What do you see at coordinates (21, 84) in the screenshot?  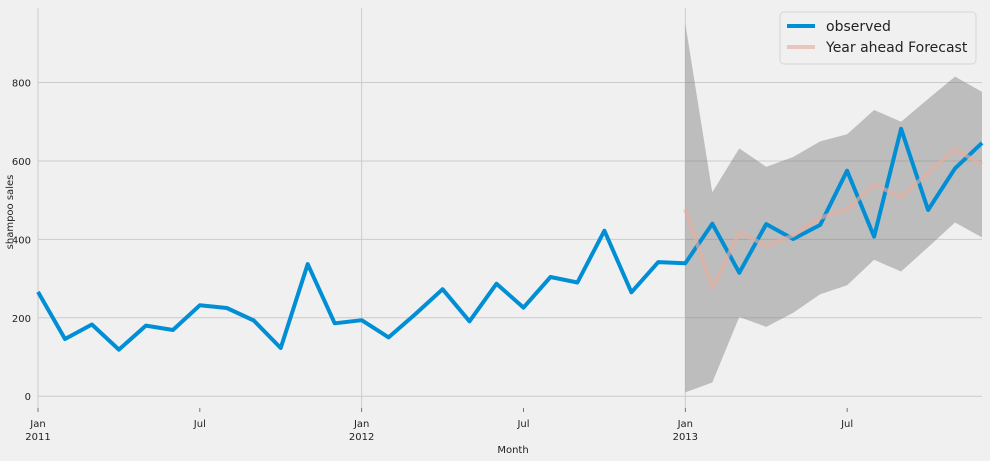 I see `y-tick-label: 800` at bounding box center [21, 84].